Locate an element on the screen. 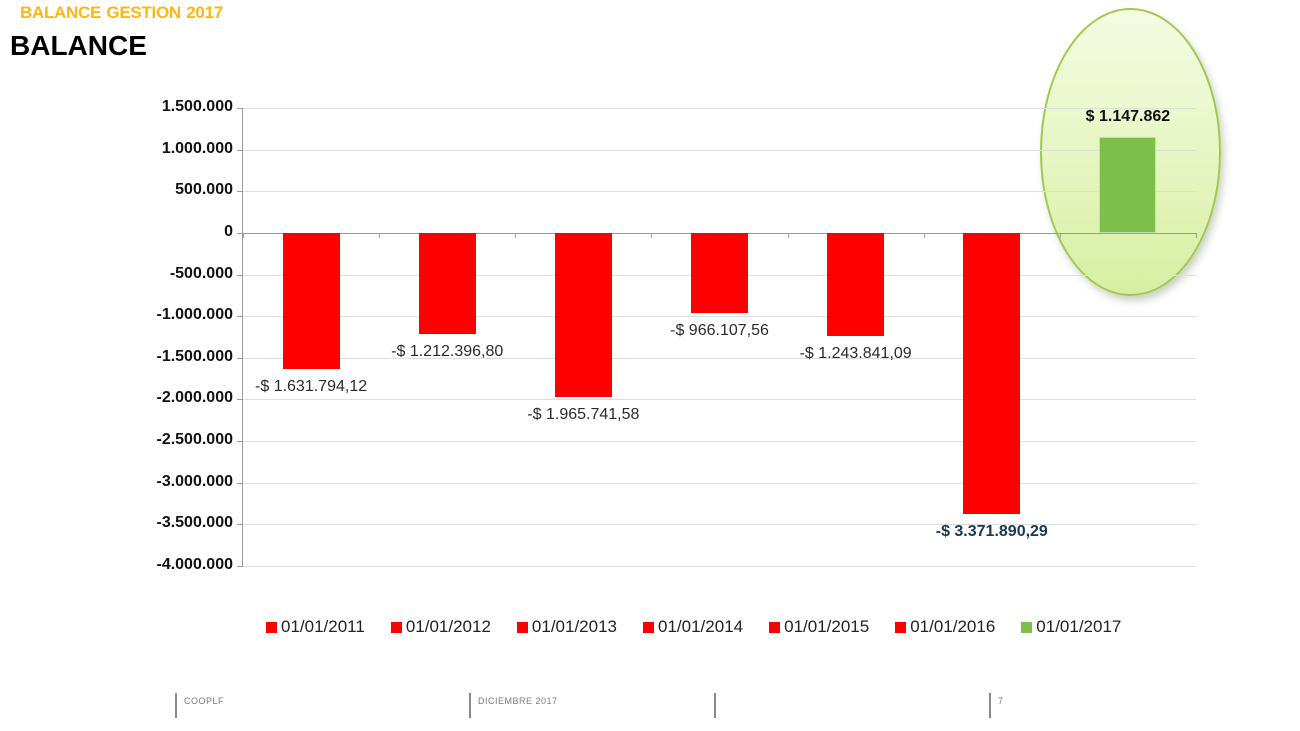  bar-01/01/2013 is located at coordinates (583, 315).